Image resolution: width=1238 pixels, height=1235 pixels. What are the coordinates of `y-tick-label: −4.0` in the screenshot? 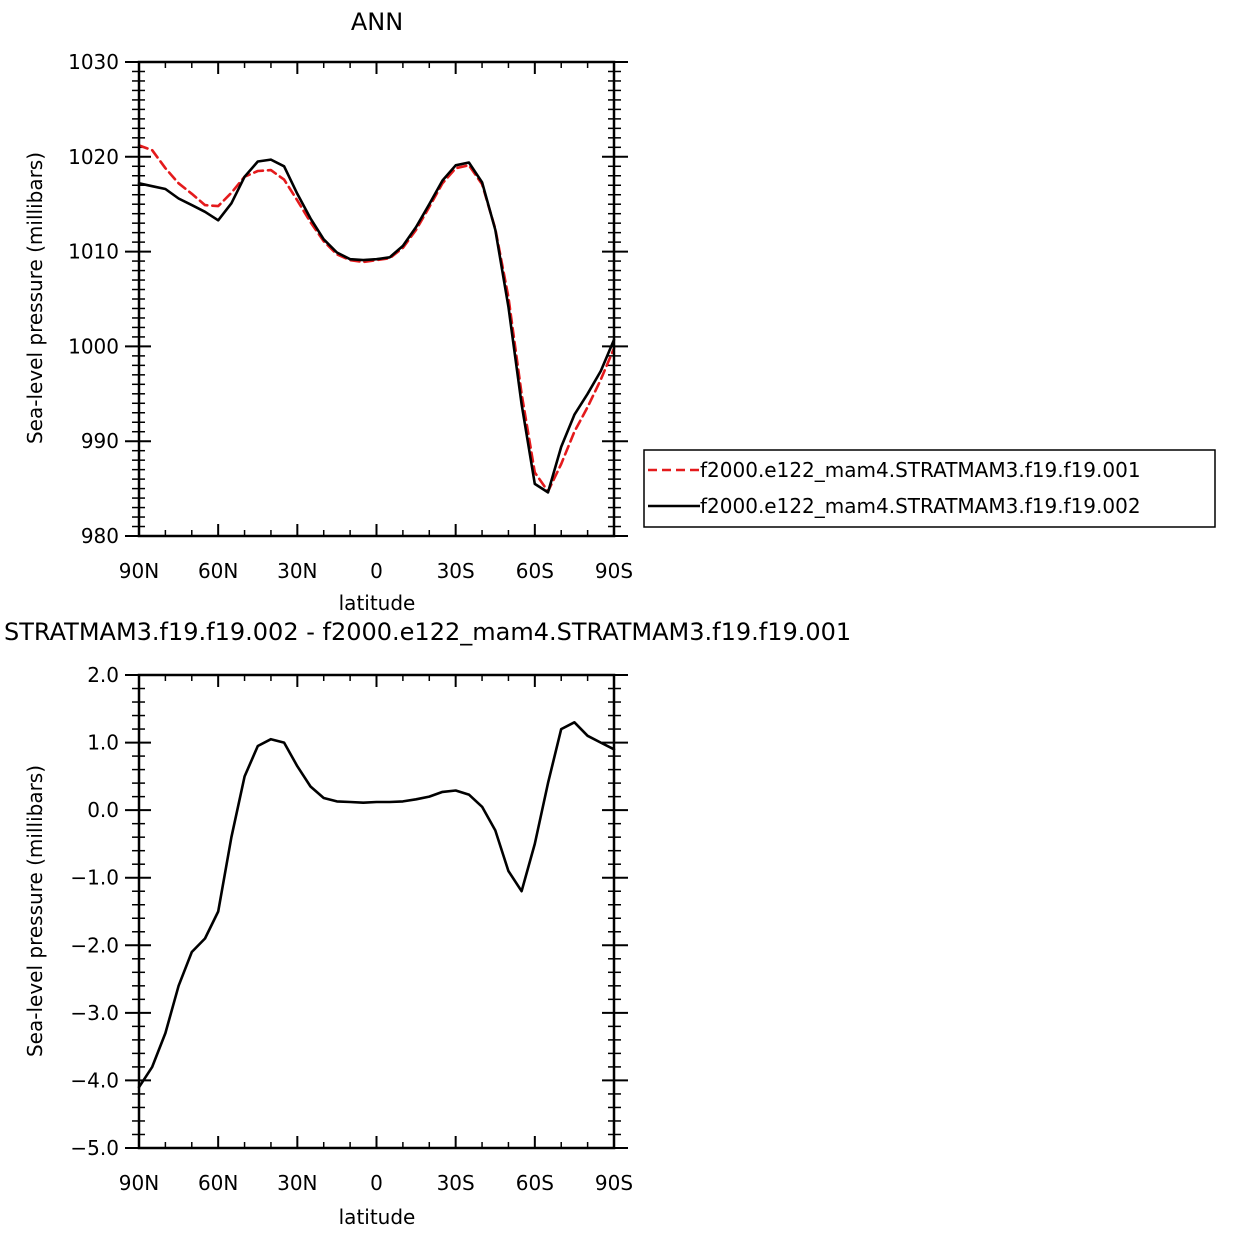 It's located at (94, 1080).